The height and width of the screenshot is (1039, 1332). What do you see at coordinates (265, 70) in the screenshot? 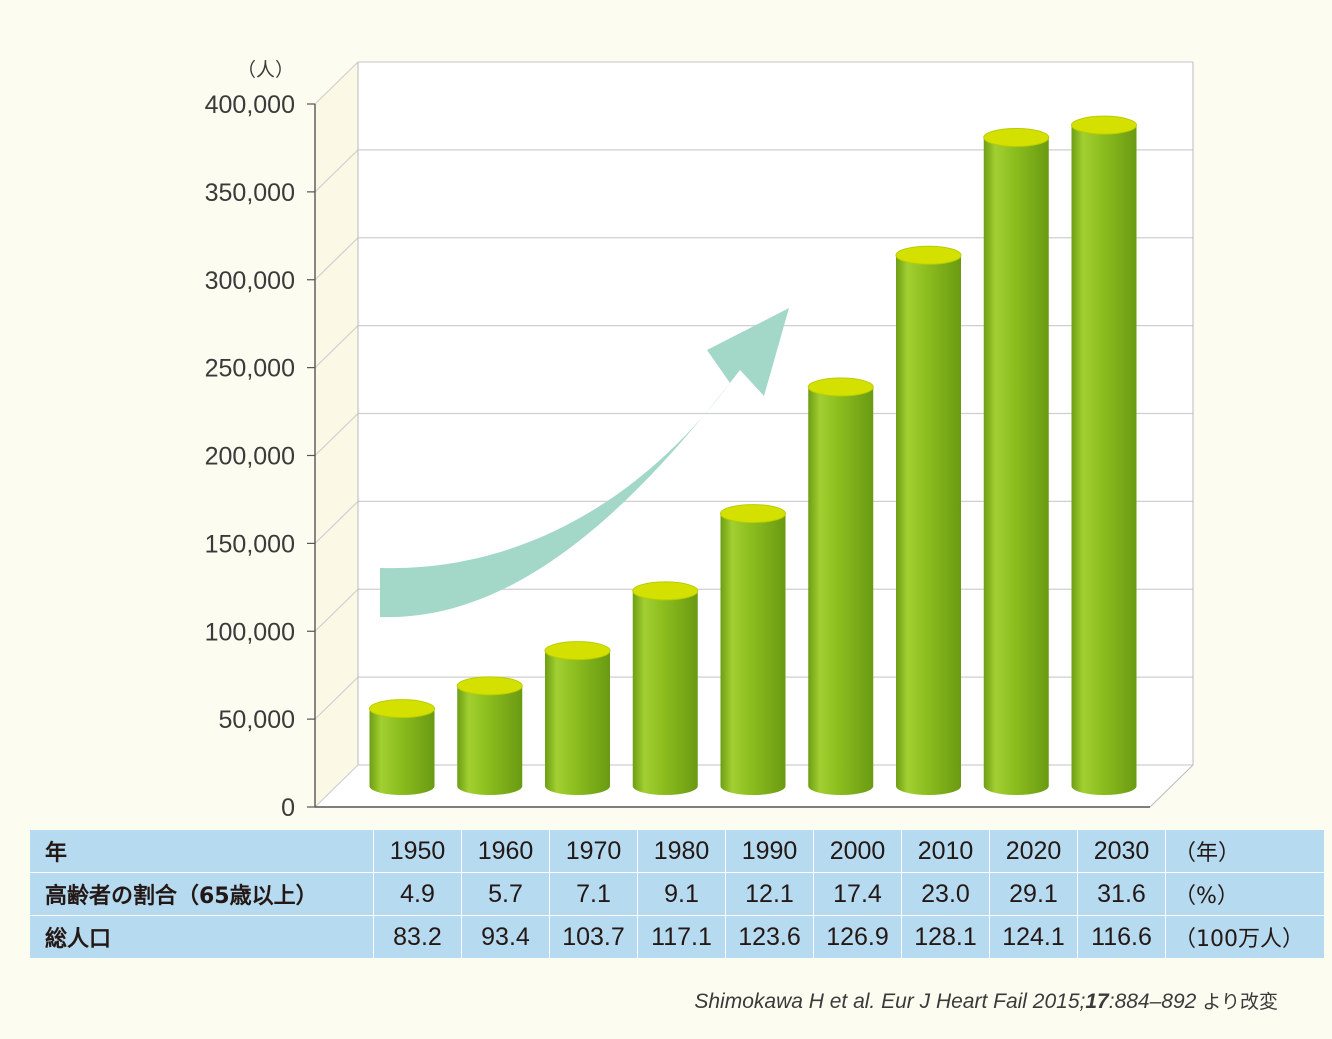
I see `y-axis-unit: （人）` at bounding box center [265, 70].